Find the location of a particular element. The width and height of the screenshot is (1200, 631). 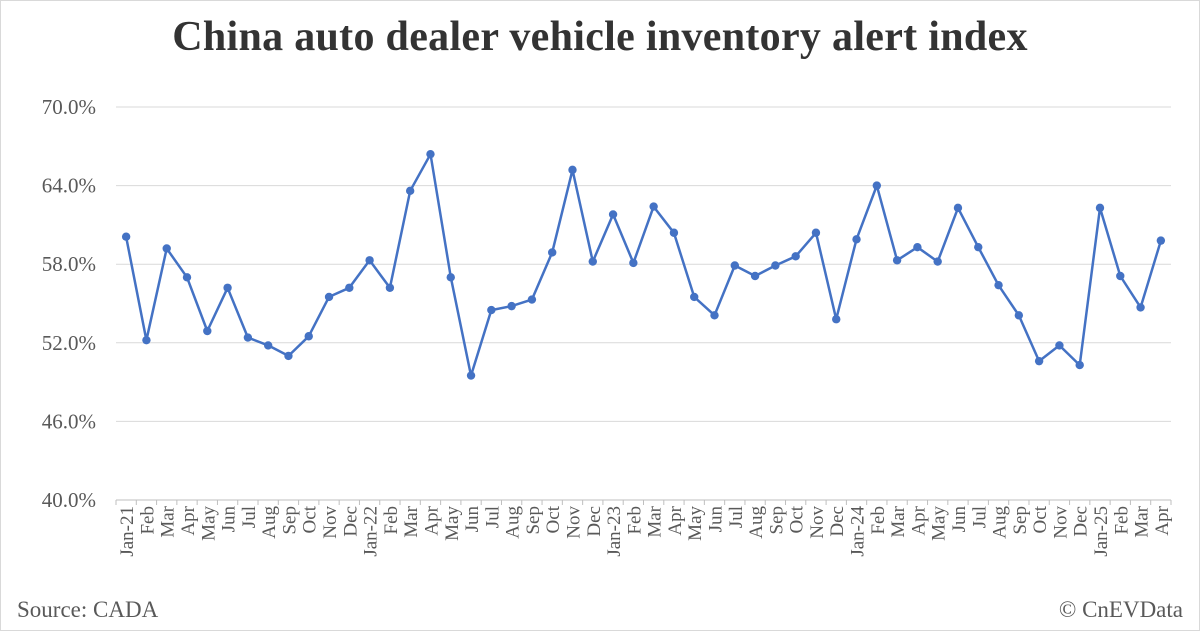

credit-note: © CnEVData is located at coordinates (1120, 609).